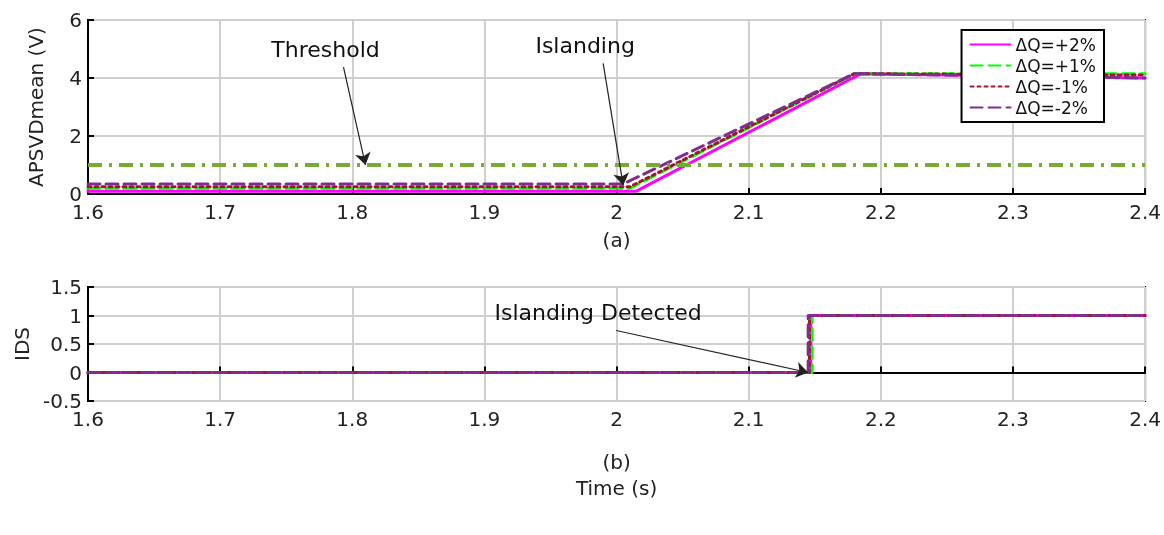 The image size is (1164, 535). What do you see at coordinates (1051, 107) in the screenshot?
I see `legend-label: ΔQ=-2%` at bounding box center [1051, 107].